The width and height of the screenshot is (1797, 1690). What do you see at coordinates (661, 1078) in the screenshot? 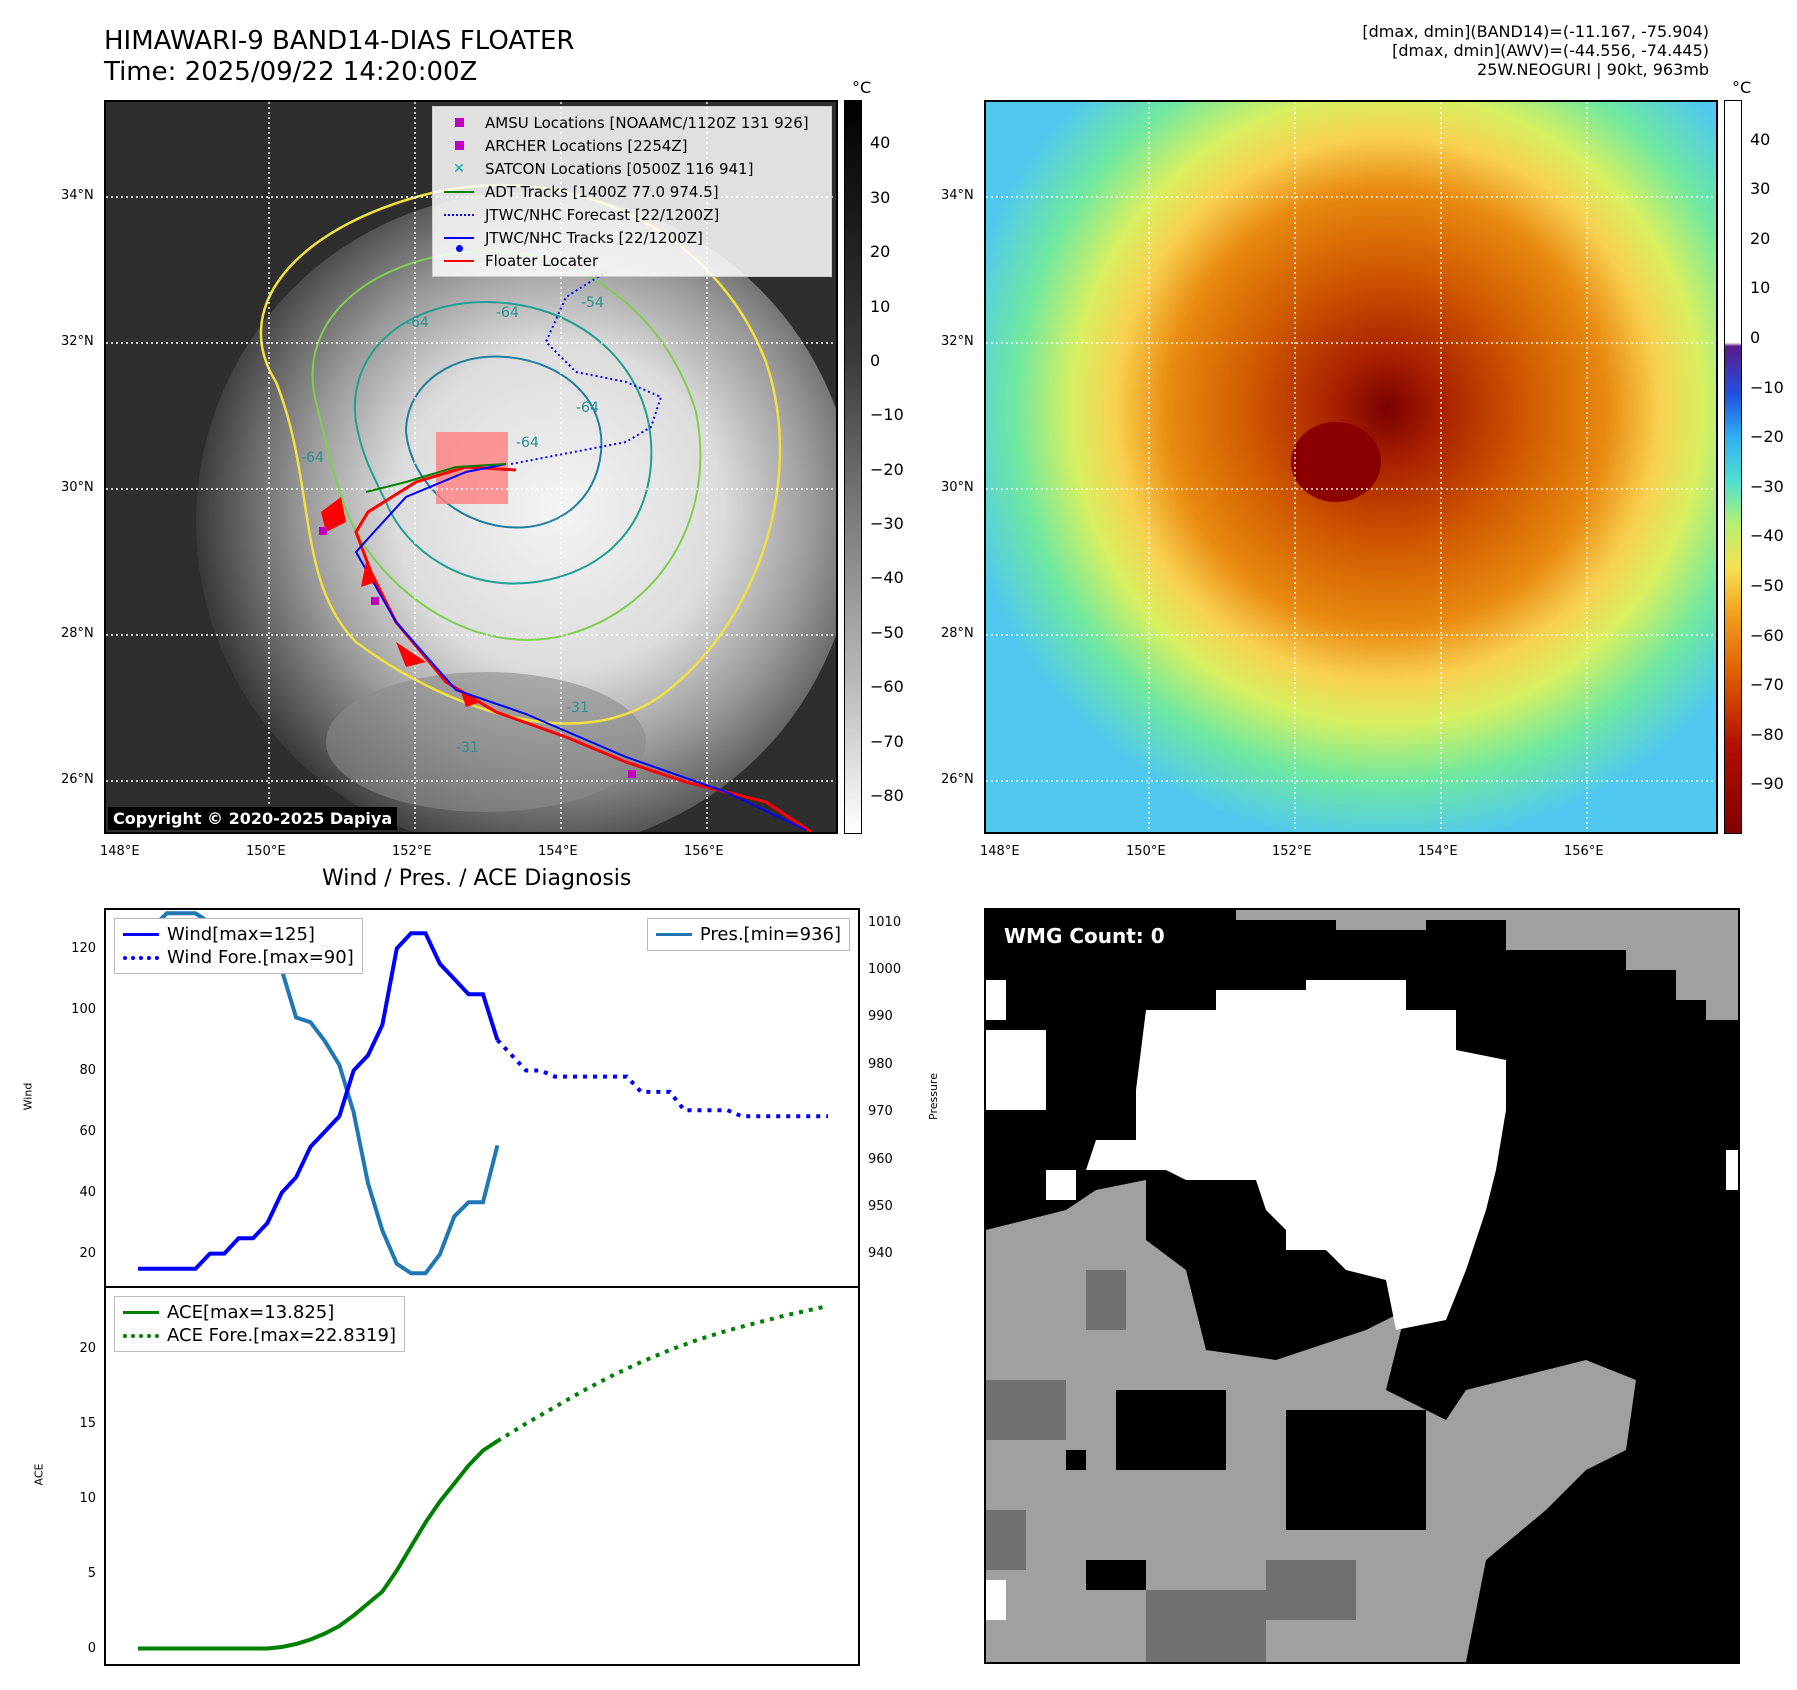
I see `wind-forecast-line` at bounding box center [661, 1078].